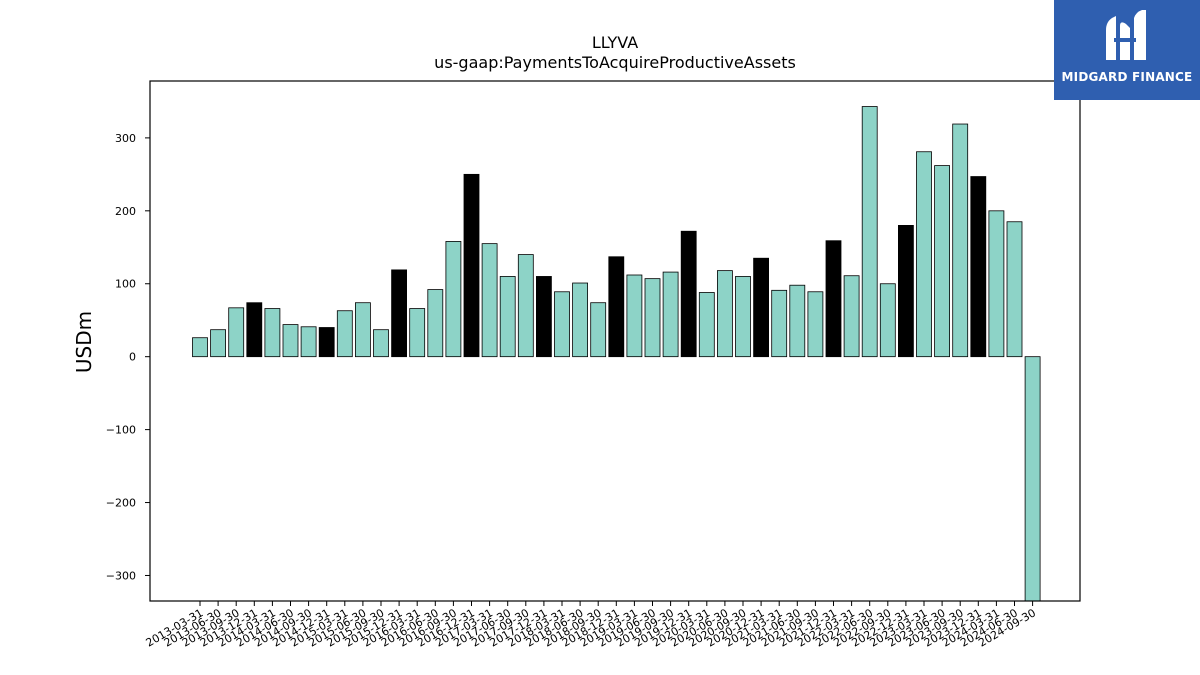  Describe the element at coordinates (132, 357) in the screenshot. I see `y-tick-label: 0` at that location.